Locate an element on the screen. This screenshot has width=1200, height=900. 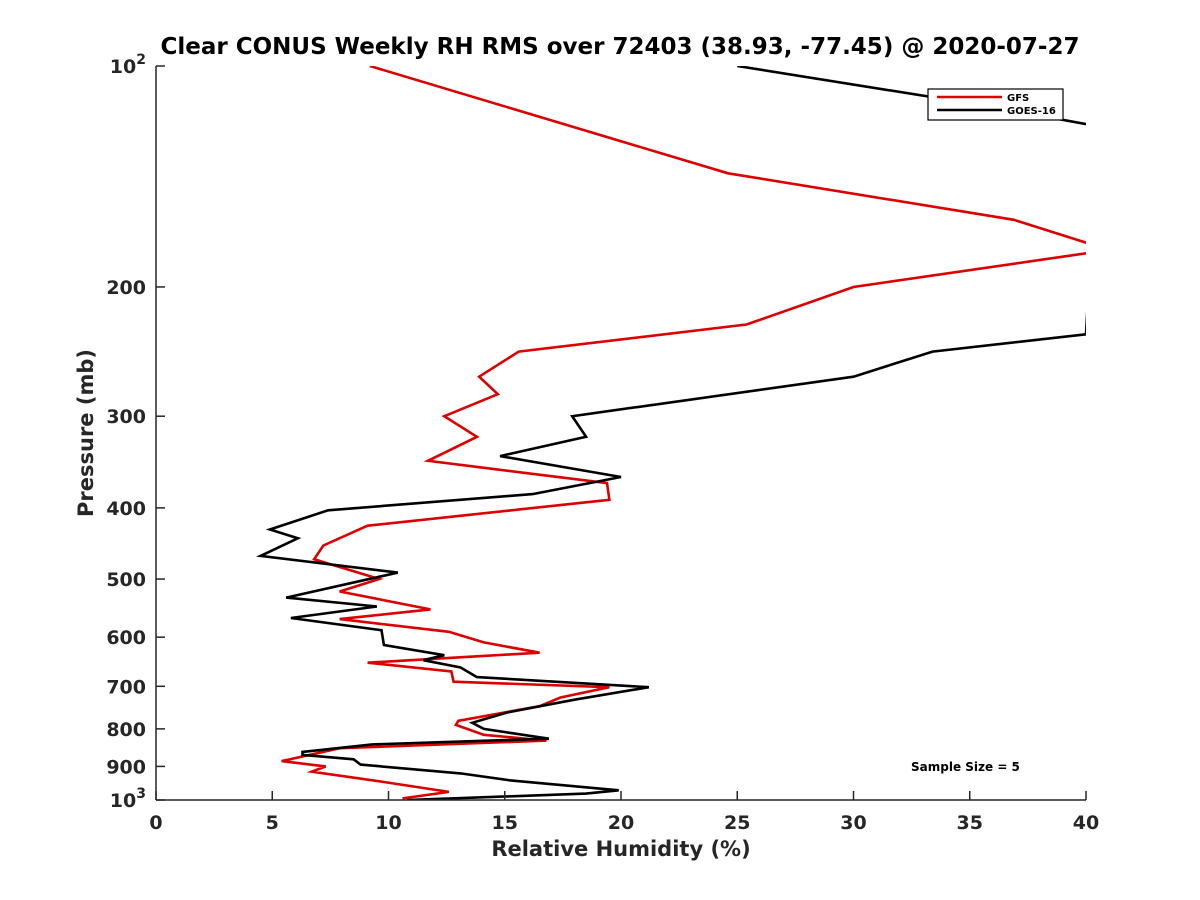
x-tick-label: 5 is located at coordinates (272, 823).